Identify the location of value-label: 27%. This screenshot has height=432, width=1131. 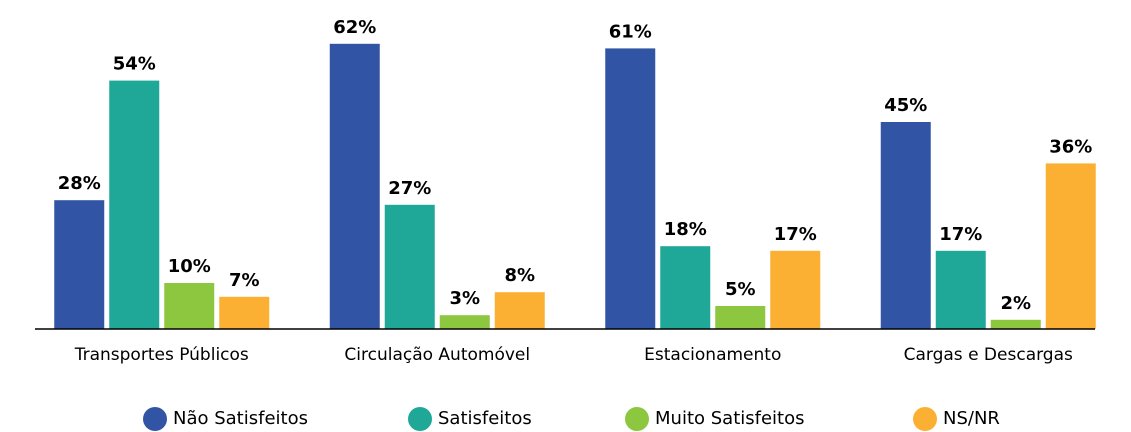
(409, 188).